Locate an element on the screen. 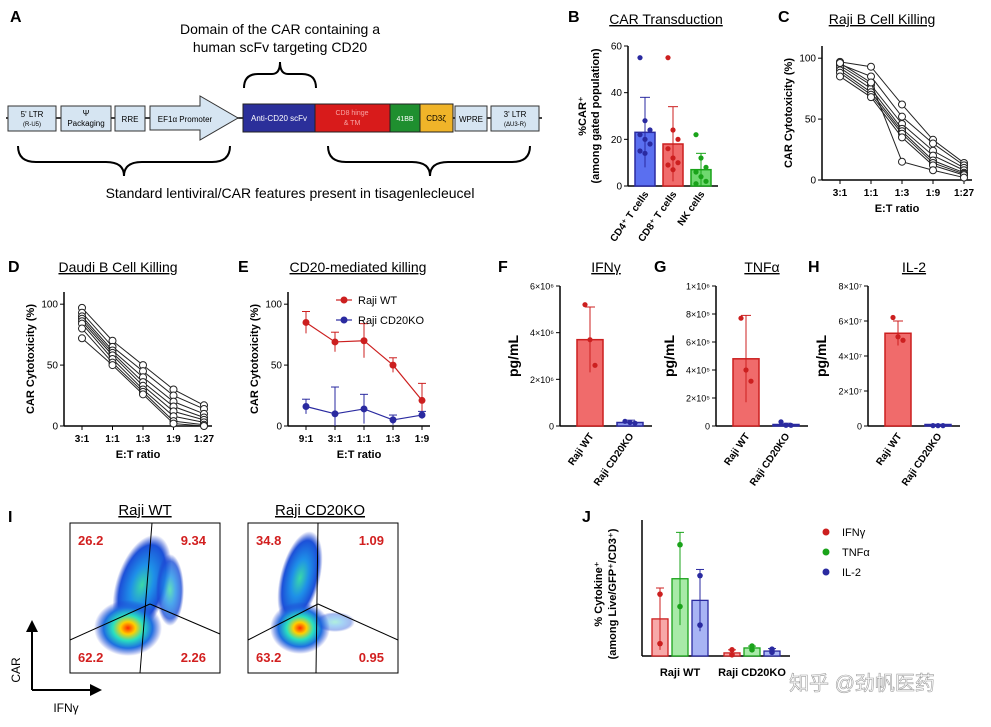 This screenshot has height=727, width=991. flow-plot-1-ul: 26.2 is located at coordinates (90, 540).